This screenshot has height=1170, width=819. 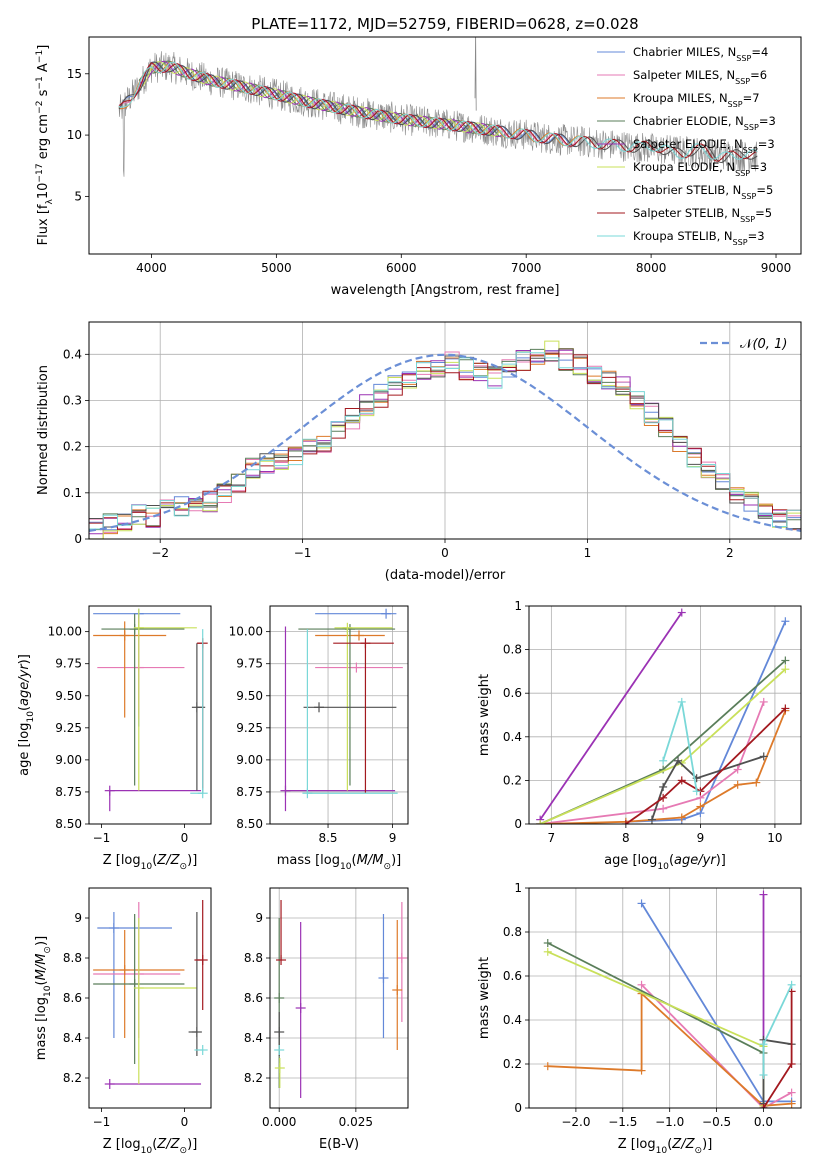 I want to click on age-vs-mass-errorbar-kroupa-stelib, so click(x=350, y=714).